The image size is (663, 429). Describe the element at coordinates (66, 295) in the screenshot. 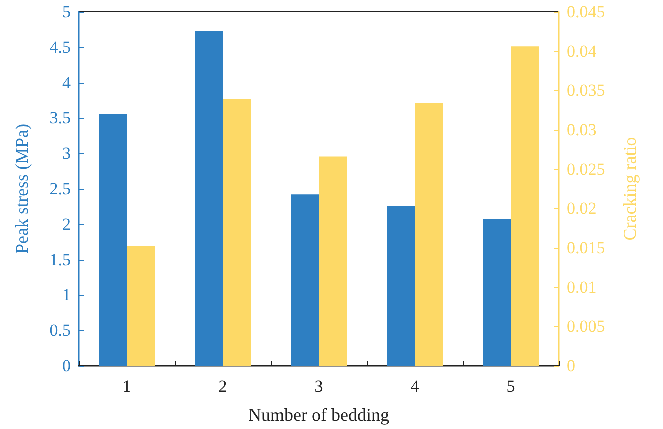

I see `y-tick-label: 1` at that location.